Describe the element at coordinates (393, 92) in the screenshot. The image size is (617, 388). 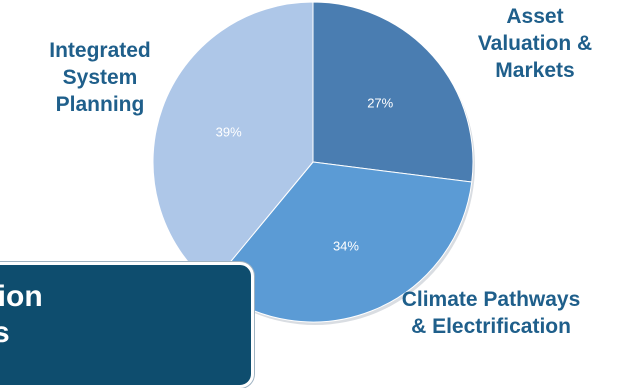
I see `pie-slice-asset-valuation-markets` at that location.